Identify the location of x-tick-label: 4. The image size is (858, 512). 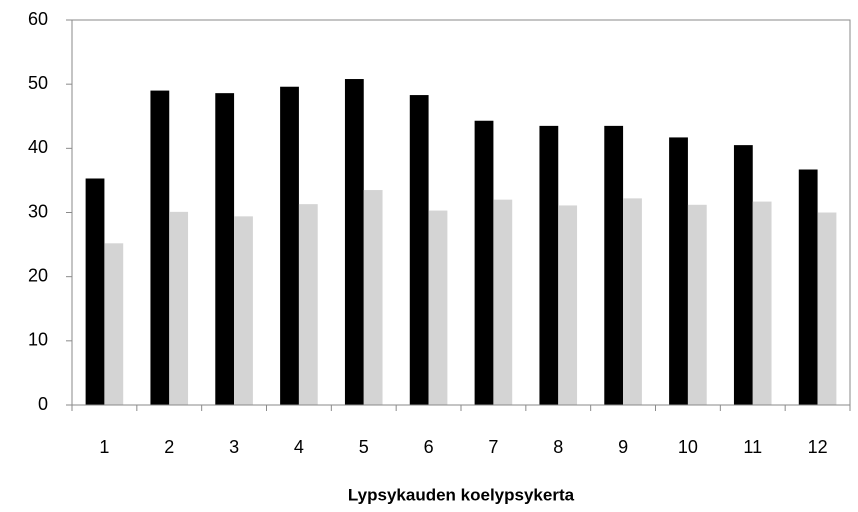
(299, 447).